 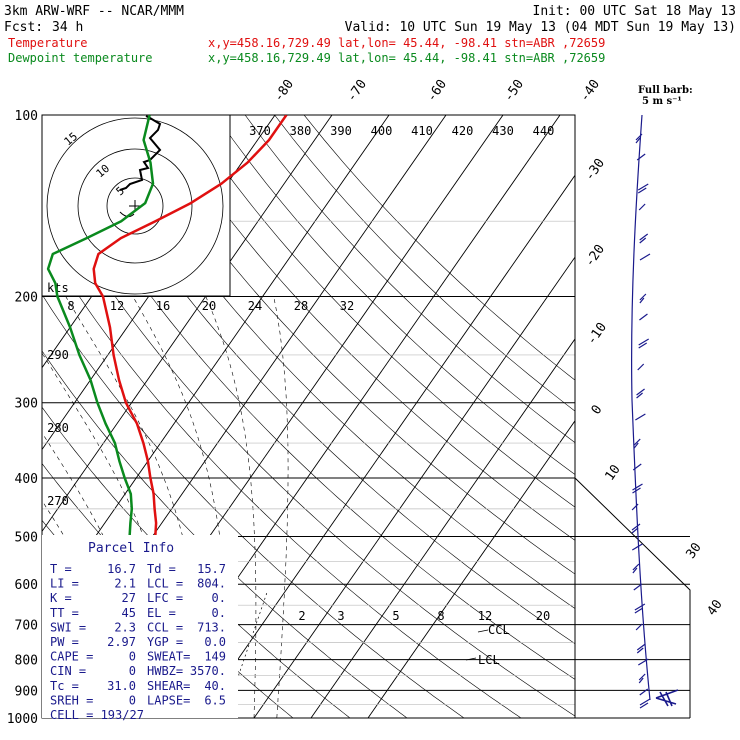 What do you see at coordinates (211, 584) in the screenshot?
I see `parcel-value: 804.` at bounding box center [211, 584].